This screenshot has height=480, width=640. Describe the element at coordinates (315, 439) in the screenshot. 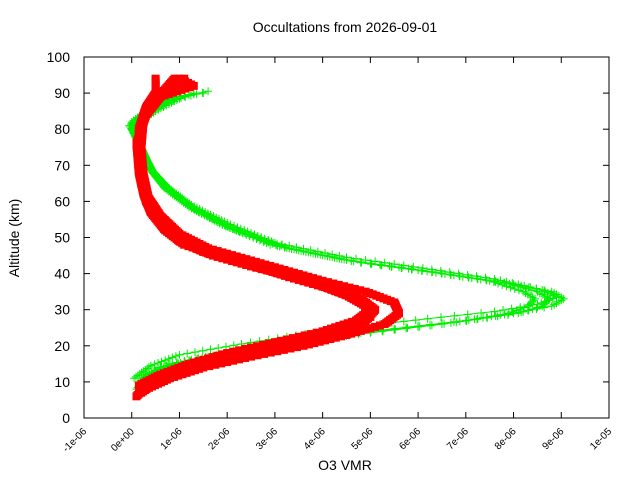

I see `x-tick-label: 4e-06` at that location.